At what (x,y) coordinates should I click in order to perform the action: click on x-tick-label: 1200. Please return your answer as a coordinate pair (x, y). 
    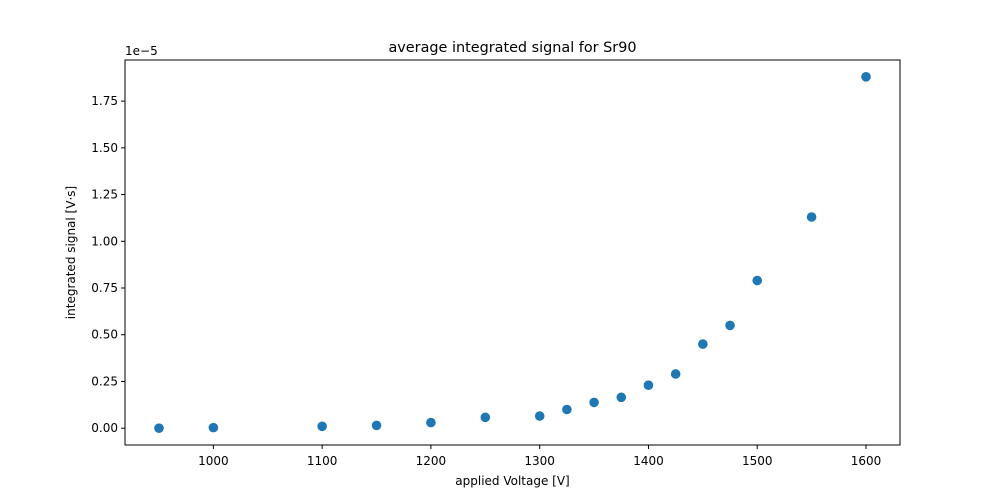
    Looking at the image, I should click on (431, 461).